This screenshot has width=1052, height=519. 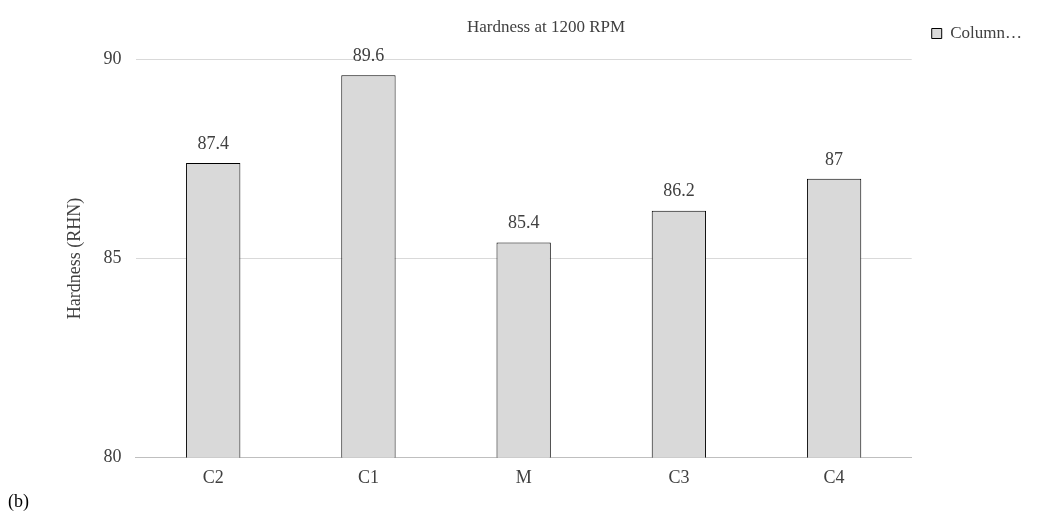 I want to click on text: (b), so click(x=18, y=501).